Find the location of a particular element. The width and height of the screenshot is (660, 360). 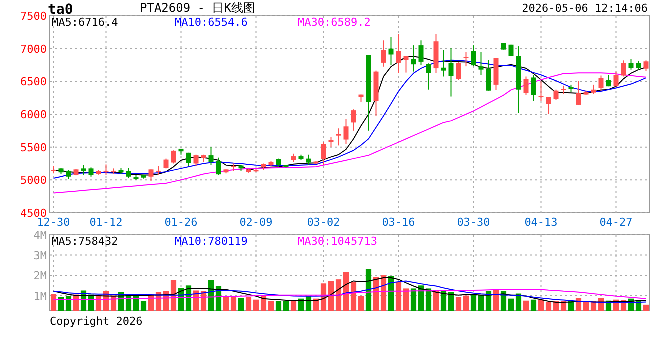

y-tick-label: 3M is located at coordinates (41, 255).